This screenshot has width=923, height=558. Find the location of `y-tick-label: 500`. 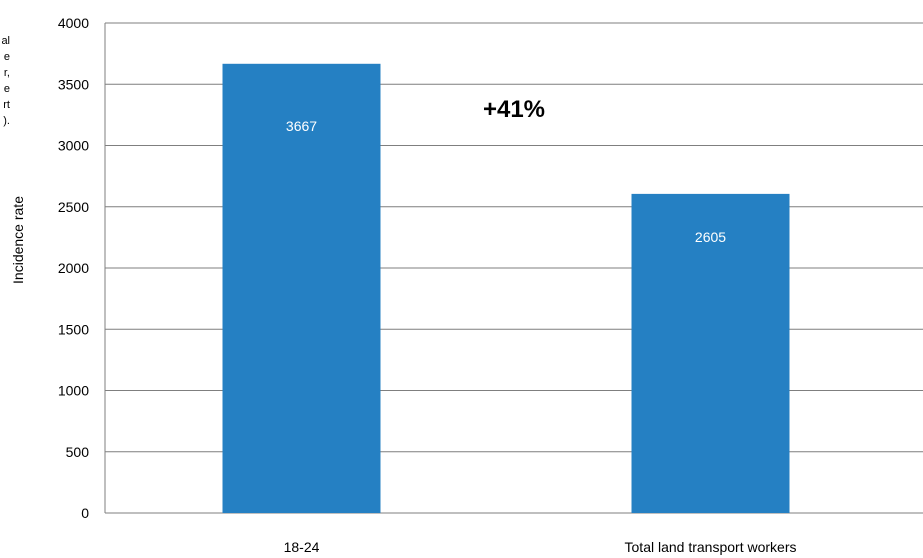

y-tick-label: 500 is located at coordinates (78, 452).